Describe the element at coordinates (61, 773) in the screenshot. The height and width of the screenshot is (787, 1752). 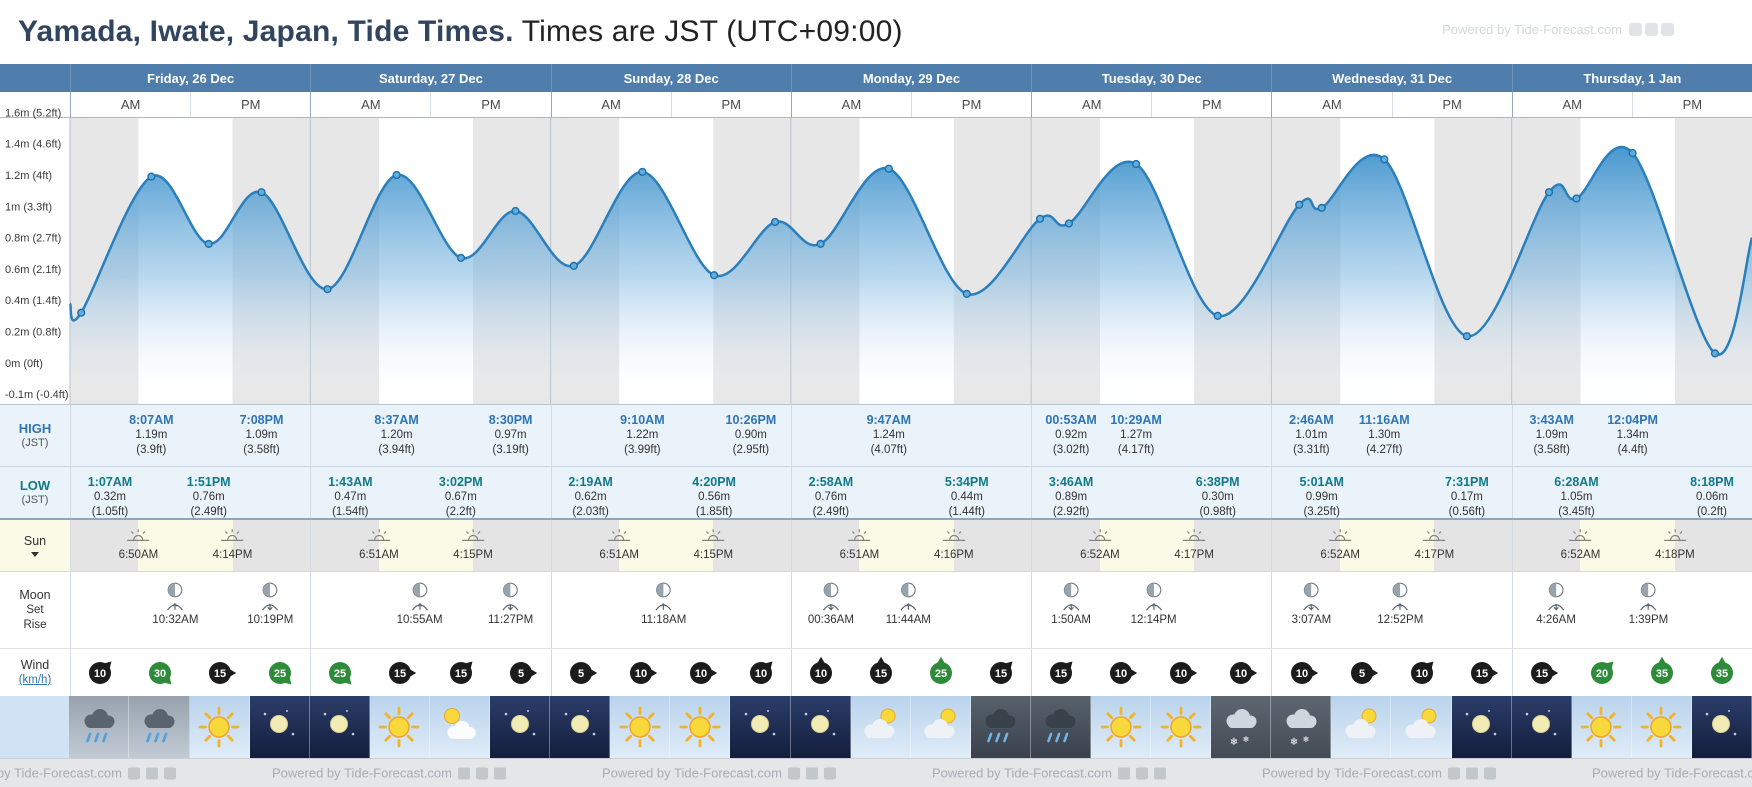
I see `watermark-text: Powered by Tide-Forecast.com` at that location.